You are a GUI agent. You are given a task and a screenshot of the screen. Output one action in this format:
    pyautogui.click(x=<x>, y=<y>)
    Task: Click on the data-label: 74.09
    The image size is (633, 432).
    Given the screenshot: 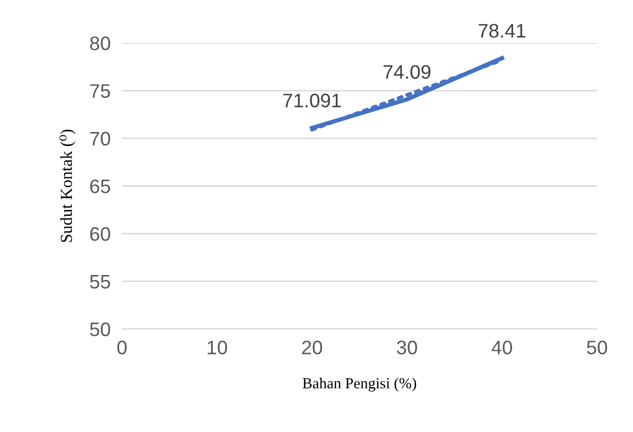 What is the action you would take?
    pyautogui.click(x=407, y=72)
    